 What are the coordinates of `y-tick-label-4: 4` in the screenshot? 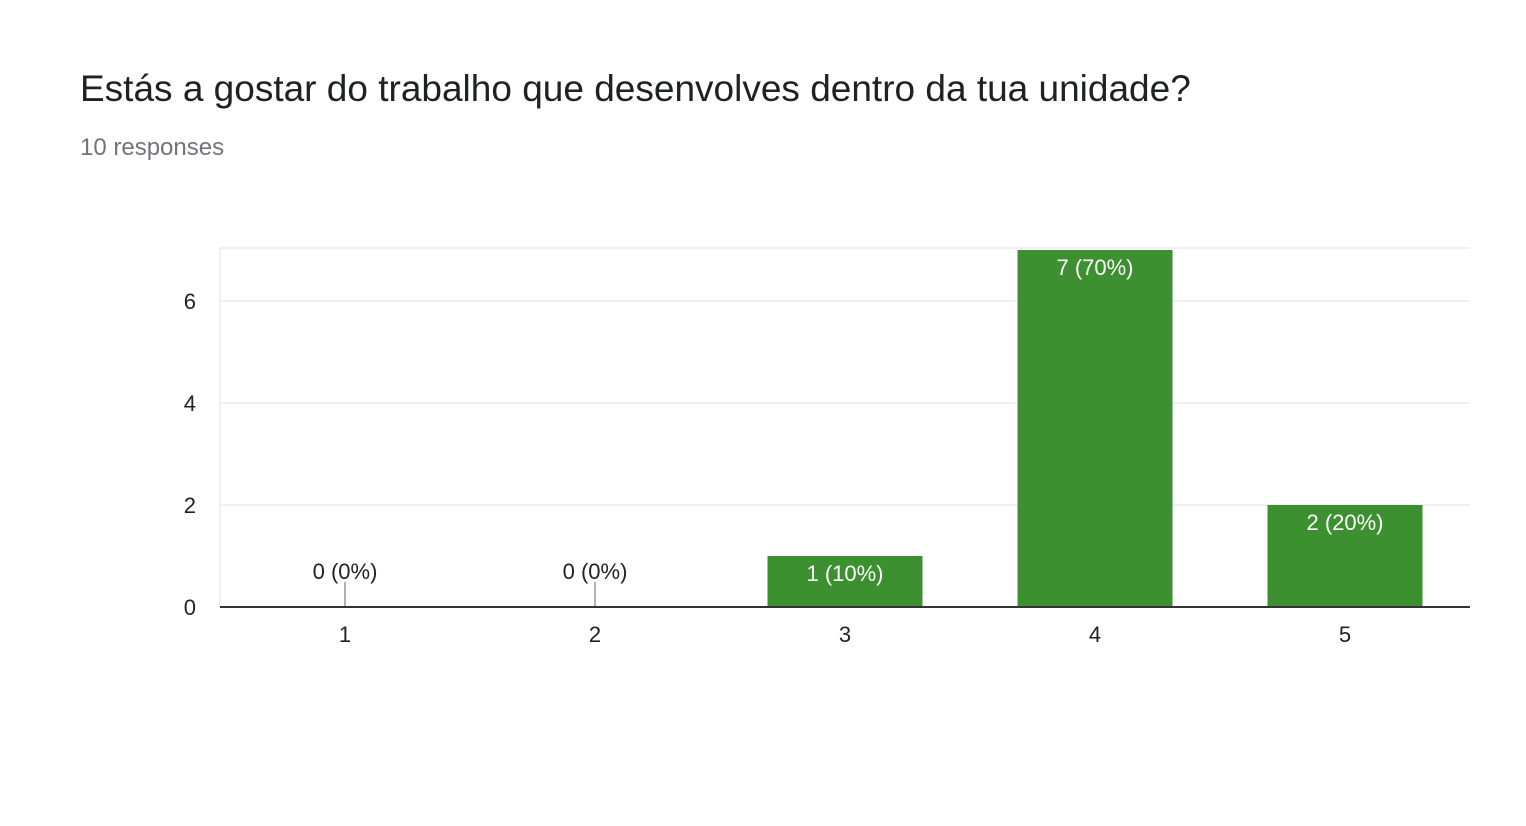 It's located at (190, 403).